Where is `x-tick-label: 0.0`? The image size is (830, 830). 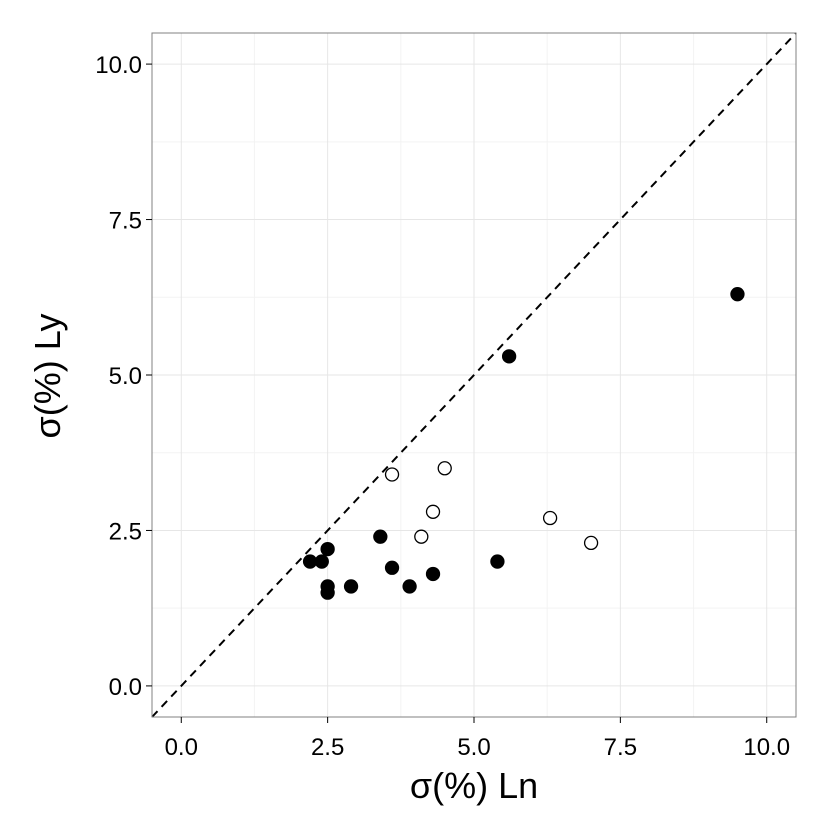 x-tick-label: 0.0 is located at coordinates (181, 747).